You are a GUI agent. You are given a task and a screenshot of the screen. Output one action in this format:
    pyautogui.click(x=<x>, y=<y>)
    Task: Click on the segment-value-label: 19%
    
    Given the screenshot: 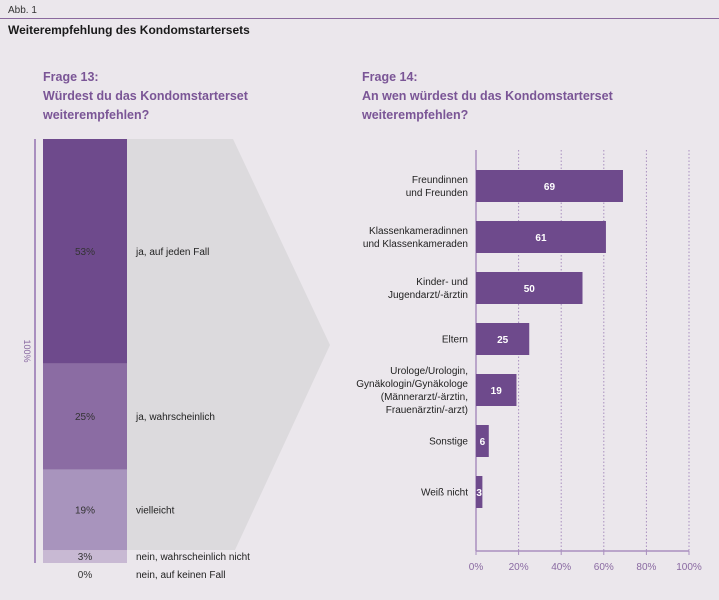 What is the action you would take?
    pyautogui.click(x=85, y=511)
    